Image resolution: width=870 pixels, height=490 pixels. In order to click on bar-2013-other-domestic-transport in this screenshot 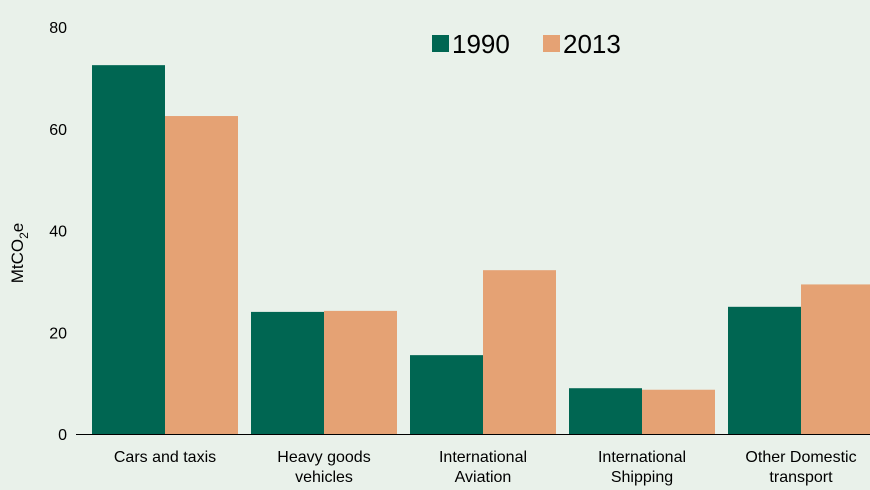, I will do `click(835, 359)`.